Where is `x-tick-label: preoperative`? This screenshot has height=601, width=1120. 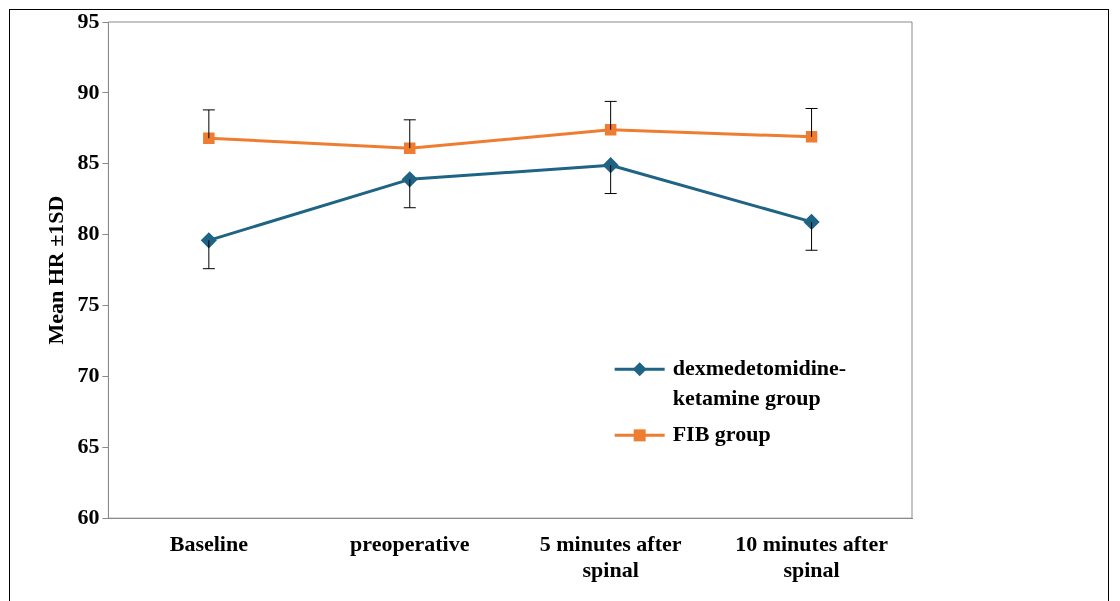
x-tick-label: preoperative is located at coordinates (410, 544).